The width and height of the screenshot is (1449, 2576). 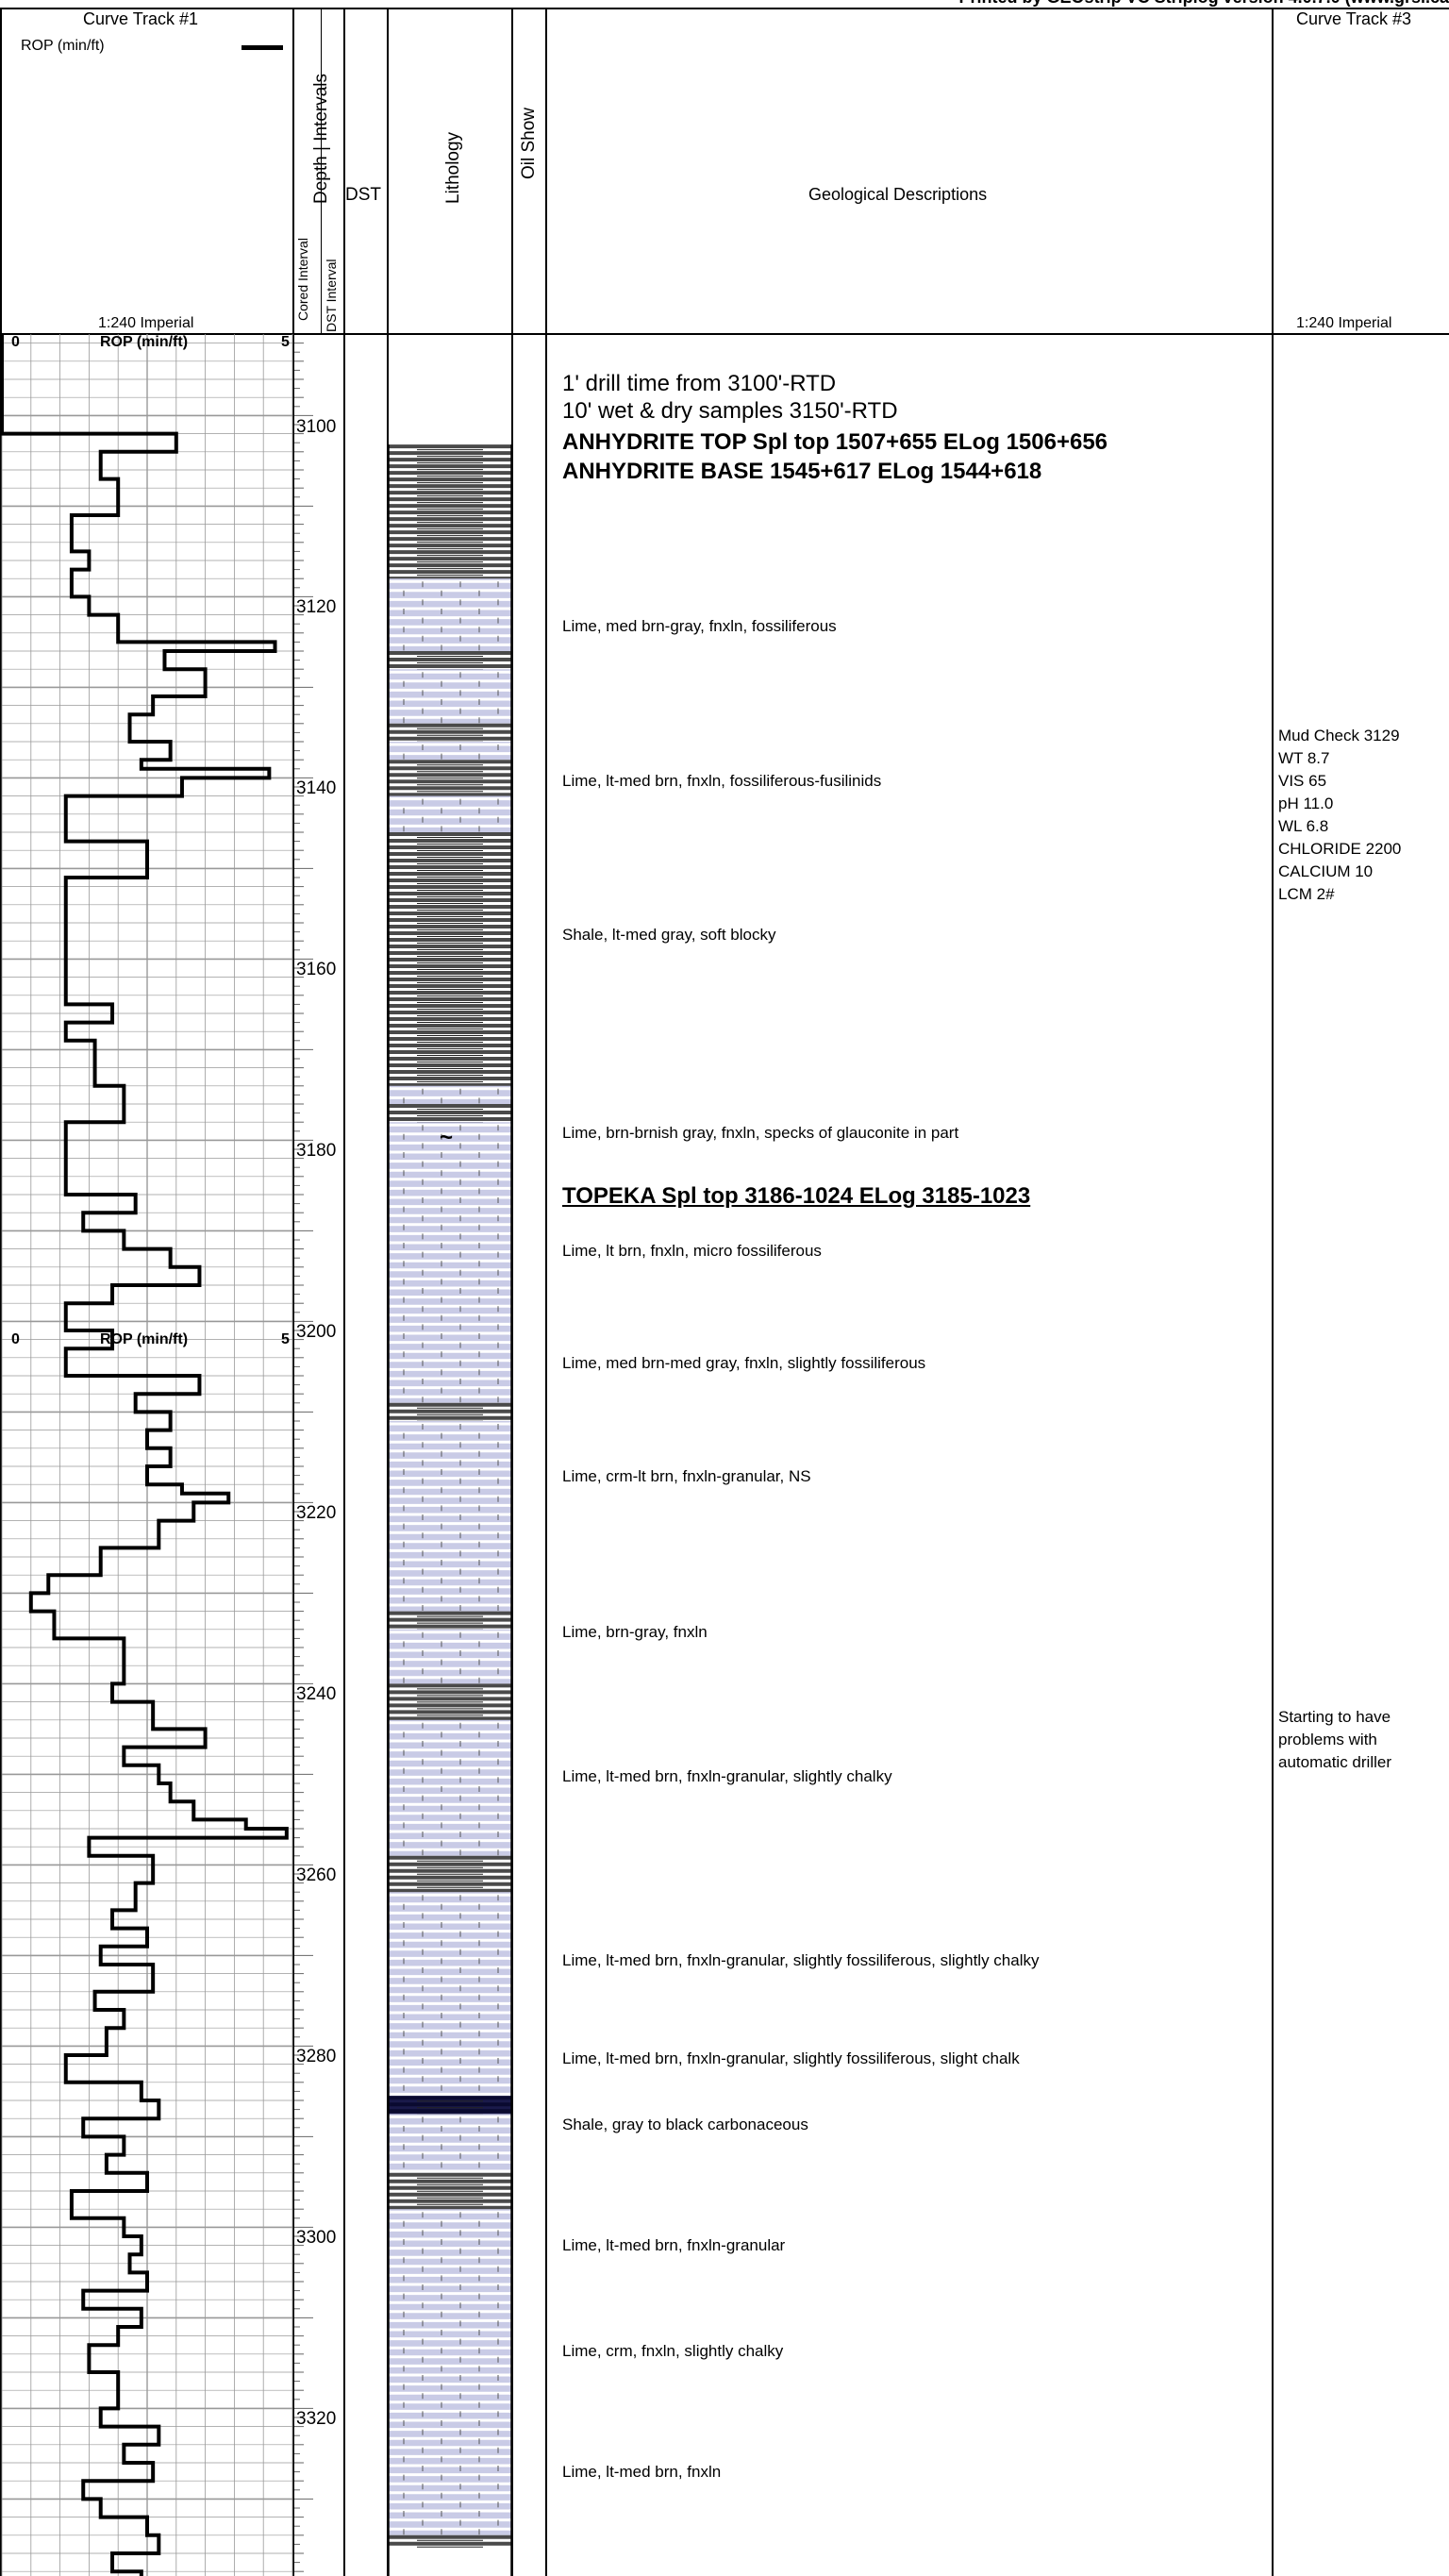 What do you see at coordinates (1344, 323) in the screenshot?
I see `scale-right-label: 1:240 Imperial` at bounding box center [1344, 323].